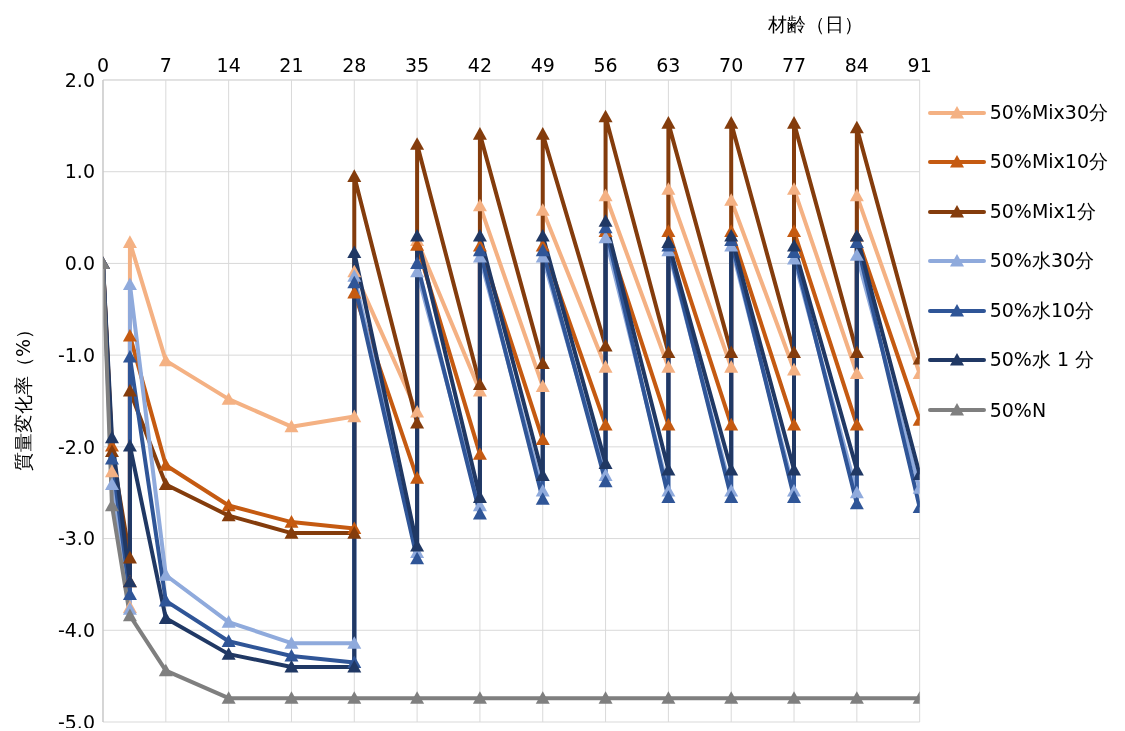 This screenshot has height=731, width=1125. What do you see at coordinates (1042, 261) in the screenshot?
I see `legend-label: 50%水30分` at bounding box center [1042, 261].